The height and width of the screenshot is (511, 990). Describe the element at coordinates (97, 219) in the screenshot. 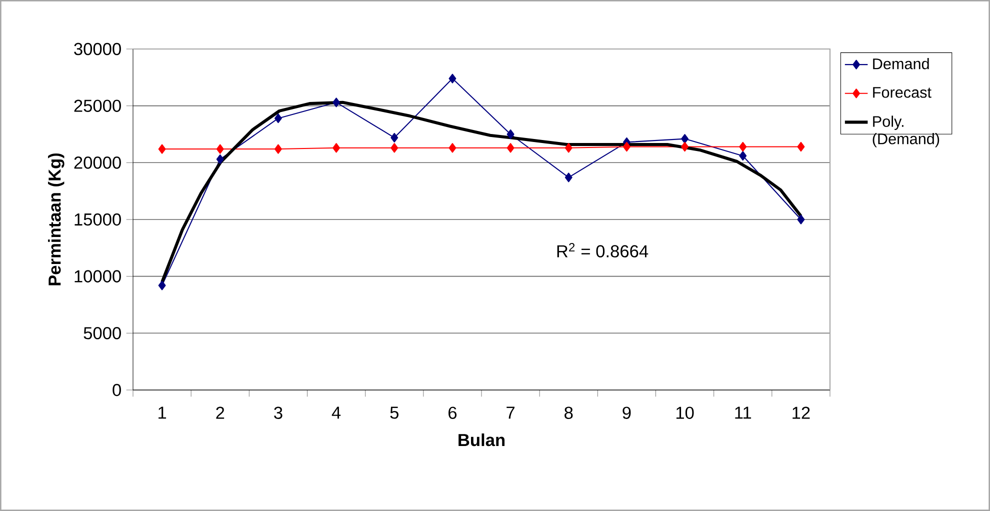

I see `y-tick-label: 15000` at that location.